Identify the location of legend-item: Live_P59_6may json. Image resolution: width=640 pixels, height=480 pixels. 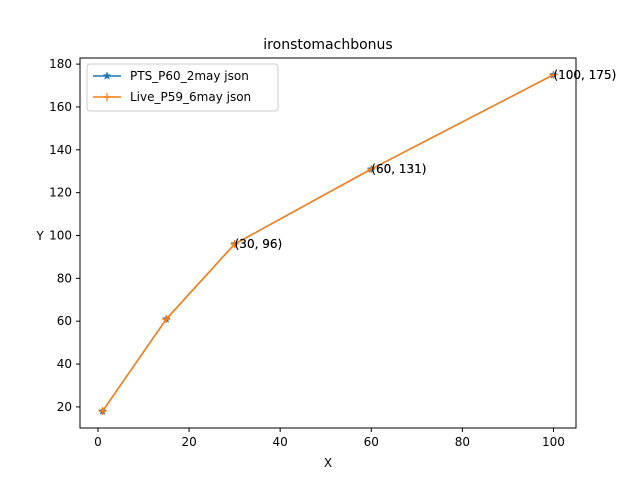
(172, 97).